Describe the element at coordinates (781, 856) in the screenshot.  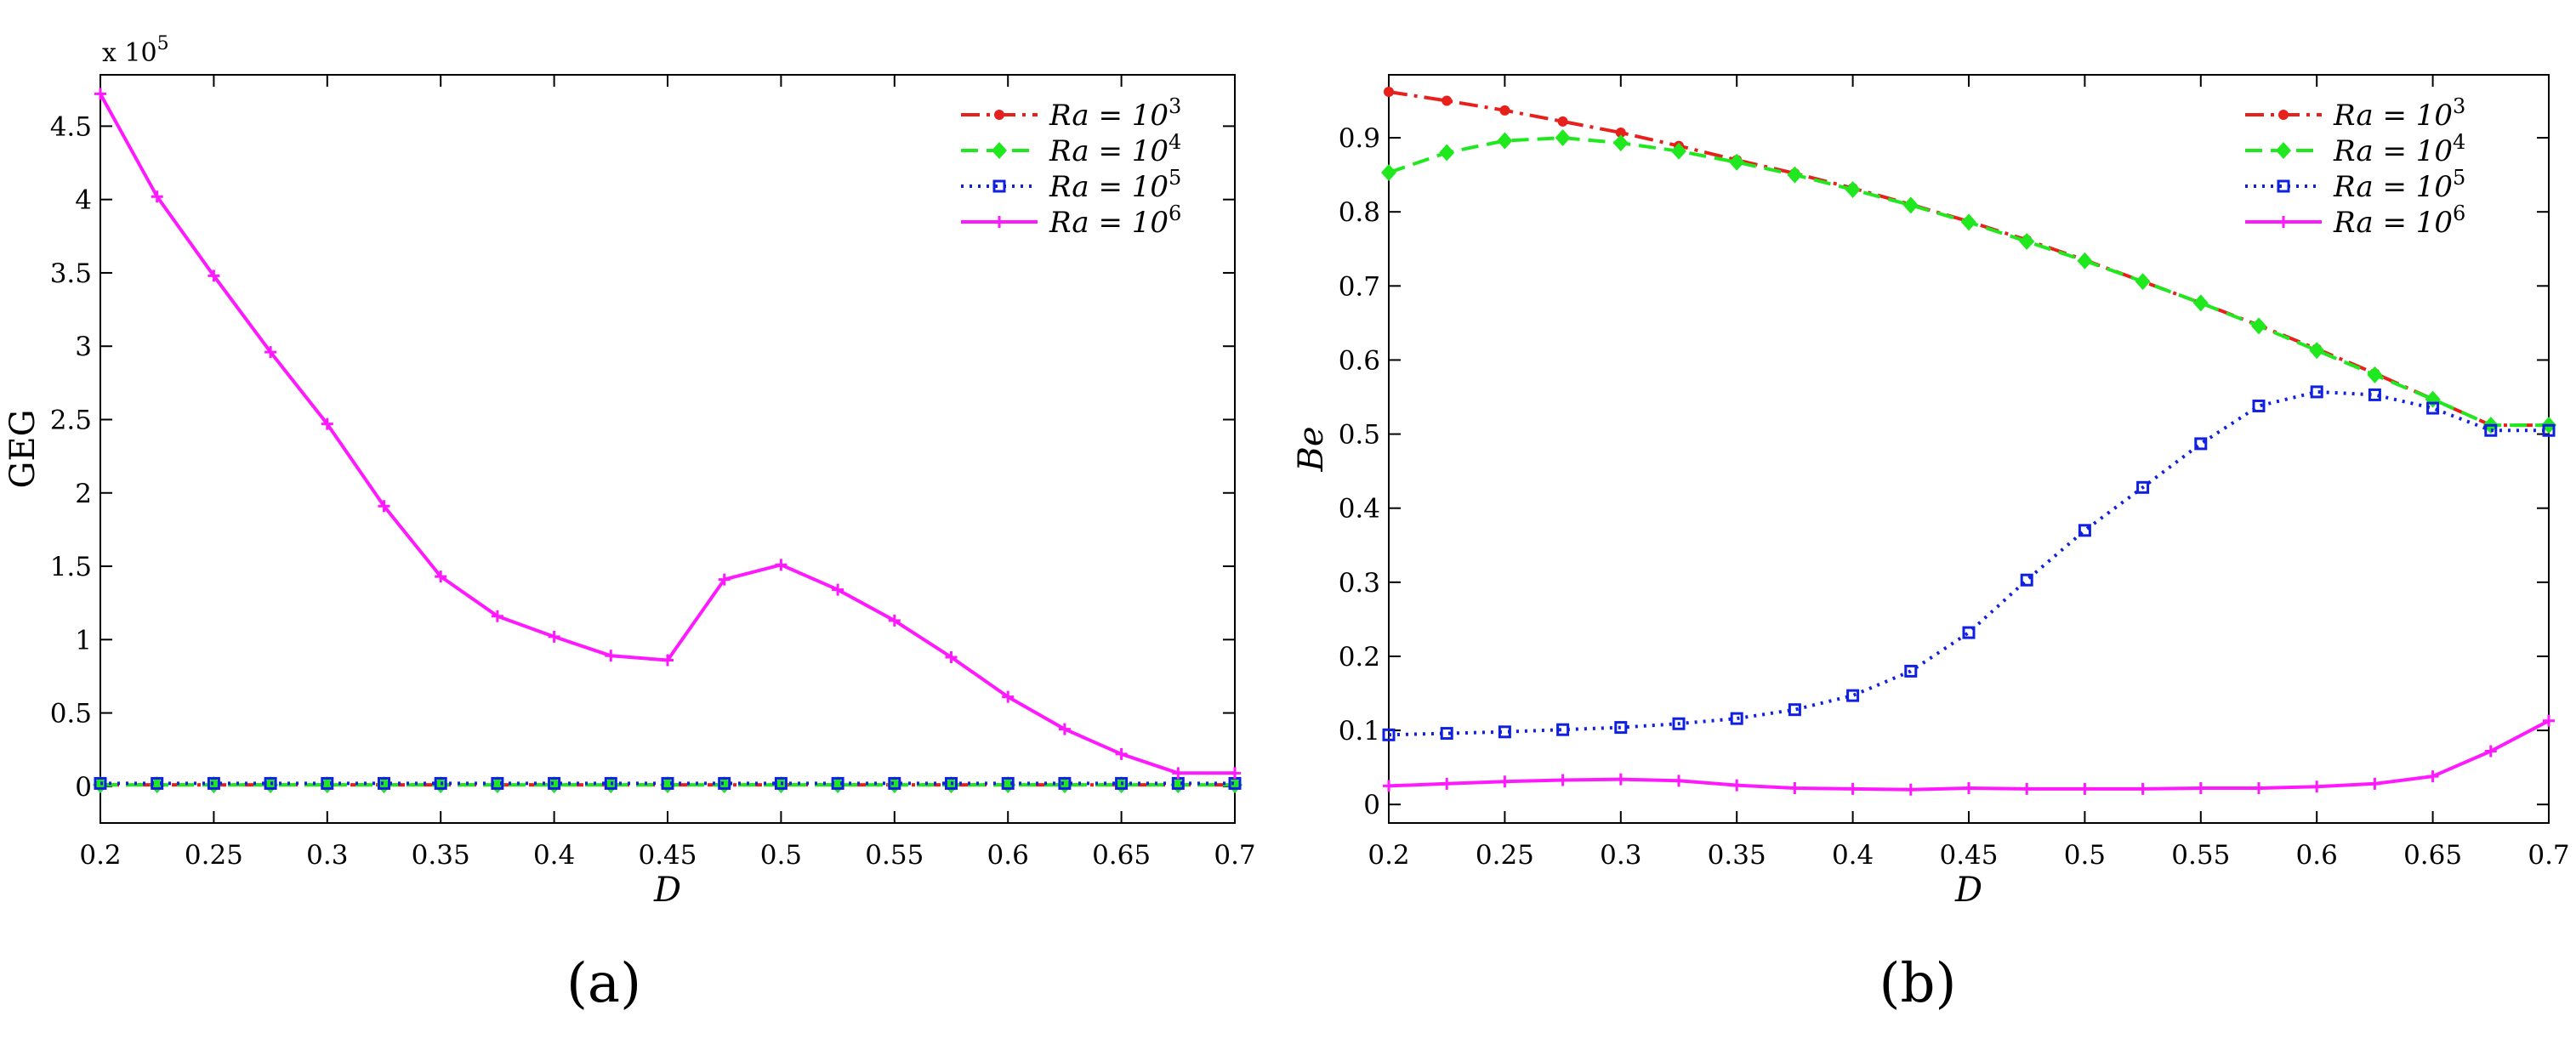
I see `panel-a-x-tick-label: 0.5` at that location.